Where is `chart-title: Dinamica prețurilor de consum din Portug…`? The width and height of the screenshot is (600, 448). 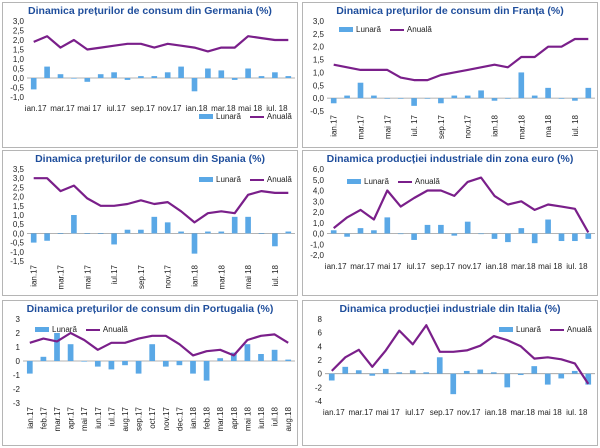
chart-title: Dinamica prețurilor de consum din Portug… is located at coordinates (150, 309).